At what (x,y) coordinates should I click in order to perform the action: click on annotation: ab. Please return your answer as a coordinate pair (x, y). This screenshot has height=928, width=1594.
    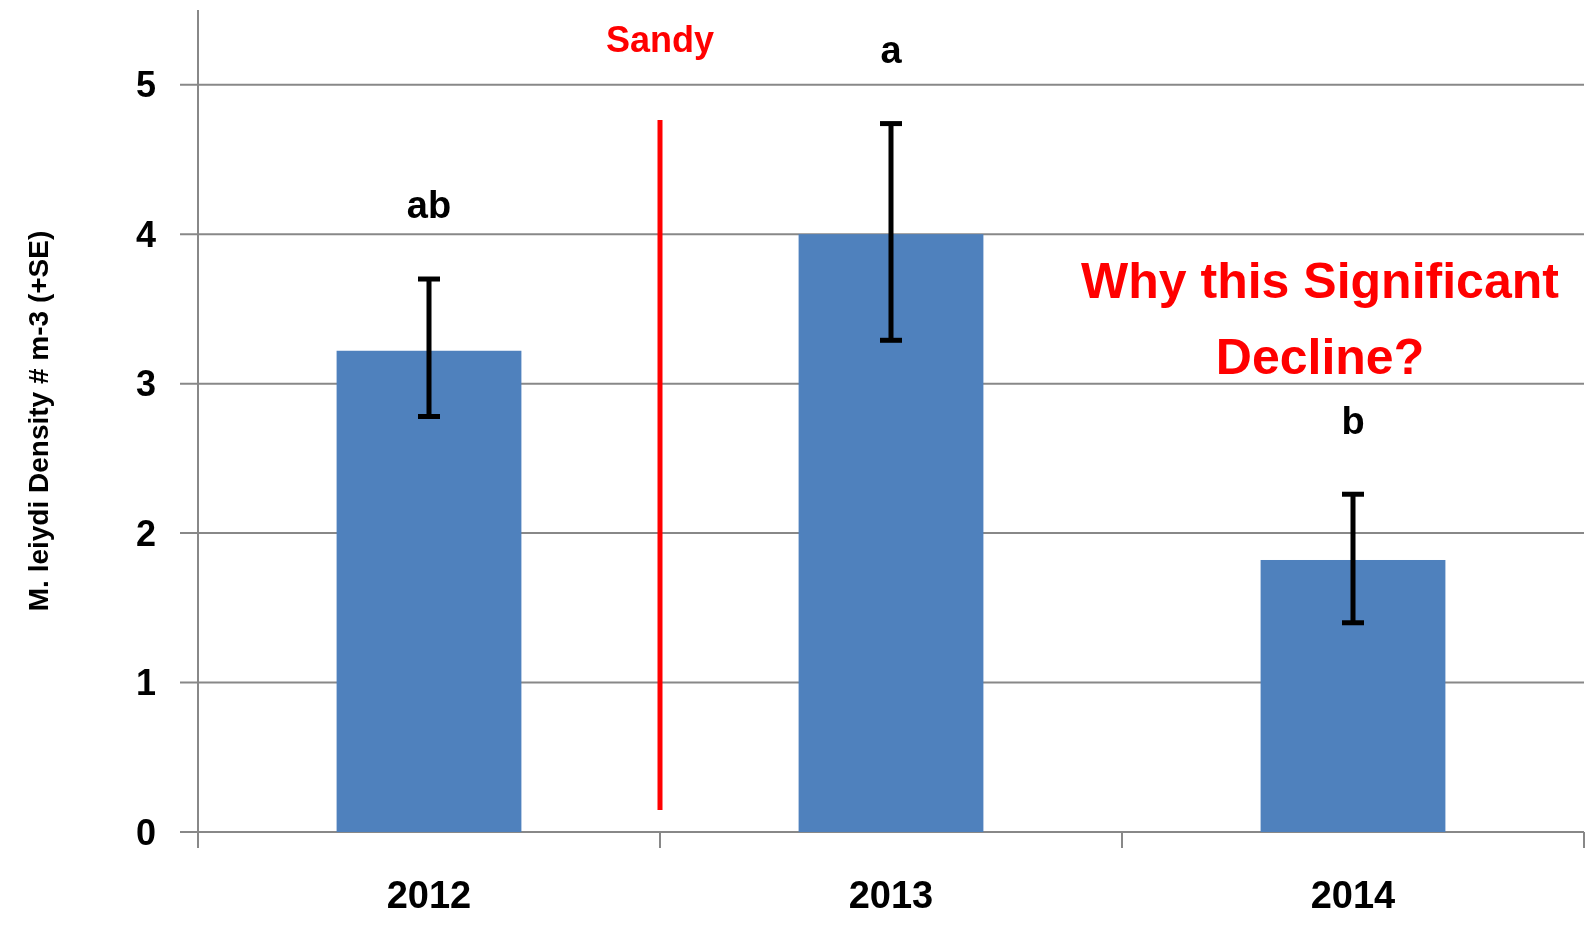
    Looking at the image, I should click on (429, 205).